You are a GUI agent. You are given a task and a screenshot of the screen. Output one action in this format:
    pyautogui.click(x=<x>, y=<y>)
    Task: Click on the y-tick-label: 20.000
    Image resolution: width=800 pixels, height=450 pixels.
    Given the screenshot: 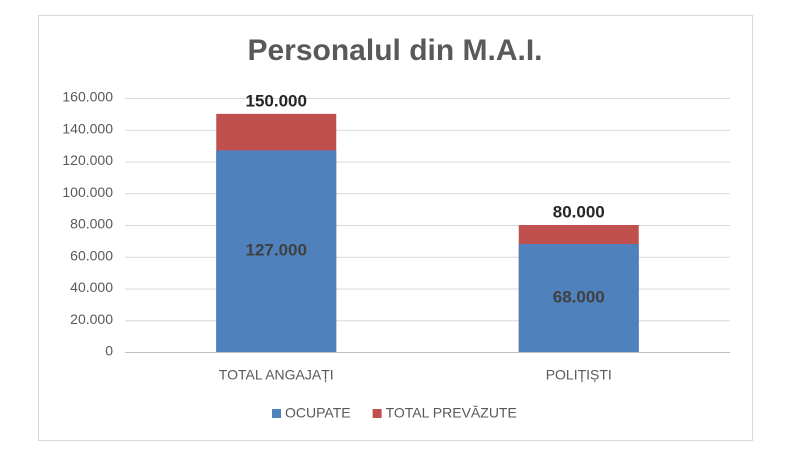 What is the action you would take?
    pyautogui.click(x=91, y=319)
    